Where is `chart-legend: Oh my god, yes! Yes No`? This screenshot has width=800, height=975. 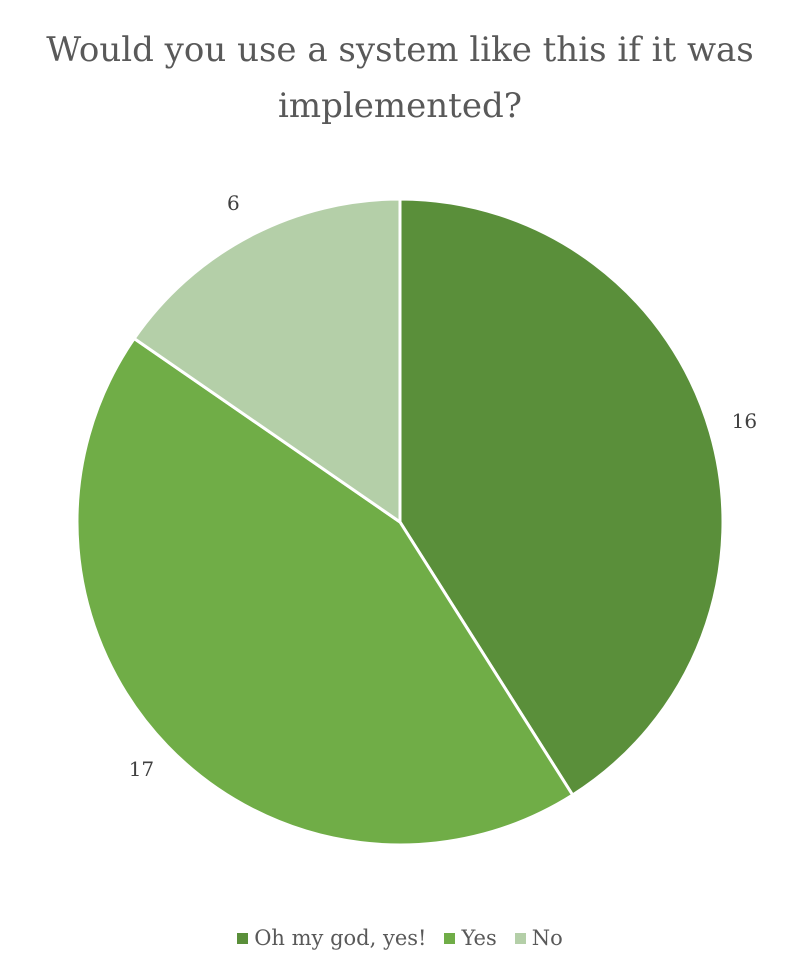 chart-legend: Oh my god, yes! Yes No is located at coordinates (400, 938).